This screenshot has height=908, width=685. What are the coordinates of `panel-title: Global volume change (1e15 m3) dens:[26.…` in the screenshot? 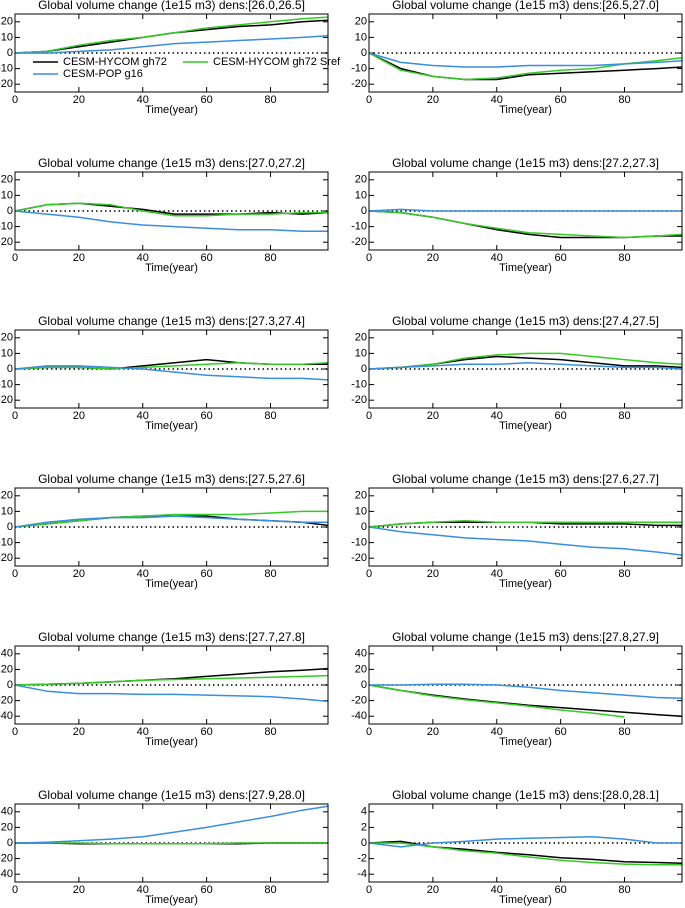 It's located at (171, 6).